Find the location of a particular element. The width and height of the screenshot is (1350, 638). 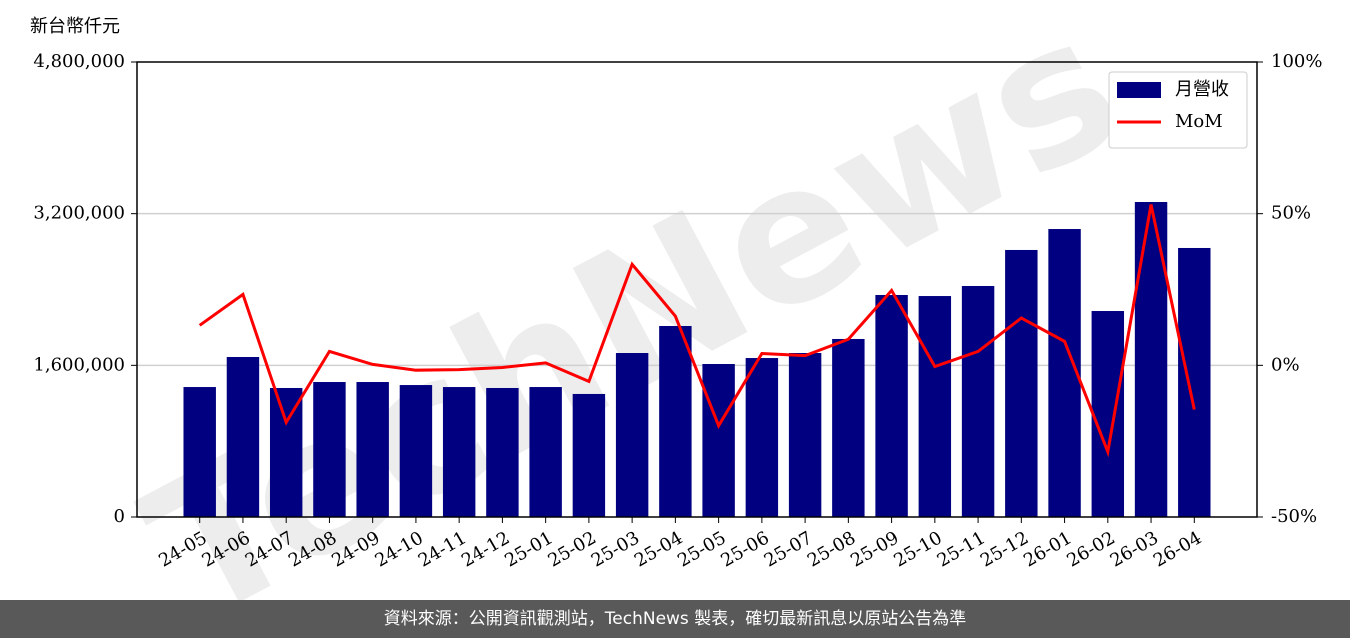

y-tick-label: 1,600,000 is located at coordinates (79, 364).